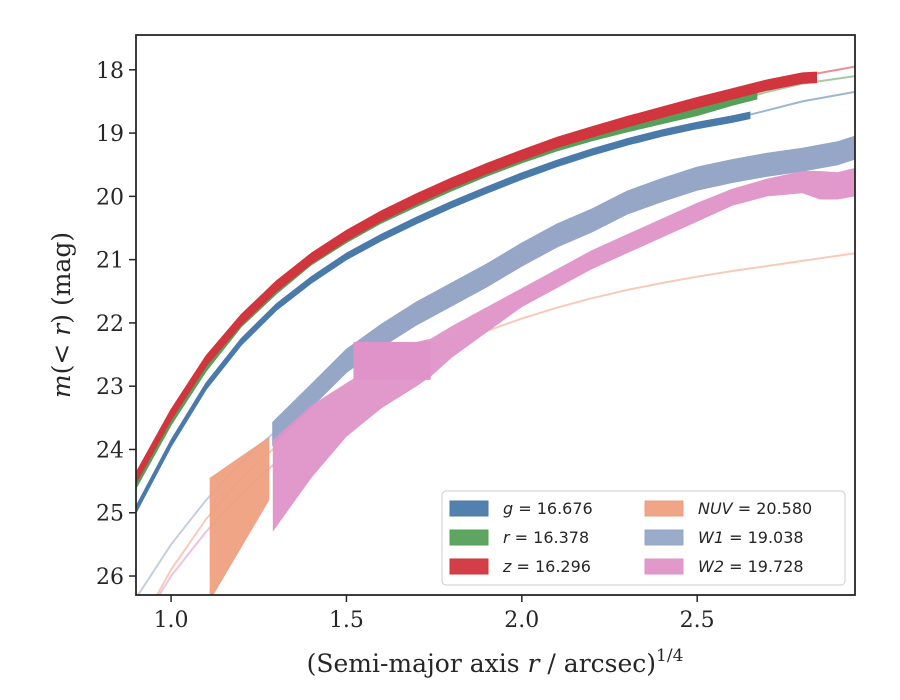  I want to click on y-tick-label: 25, so click(110, 514).